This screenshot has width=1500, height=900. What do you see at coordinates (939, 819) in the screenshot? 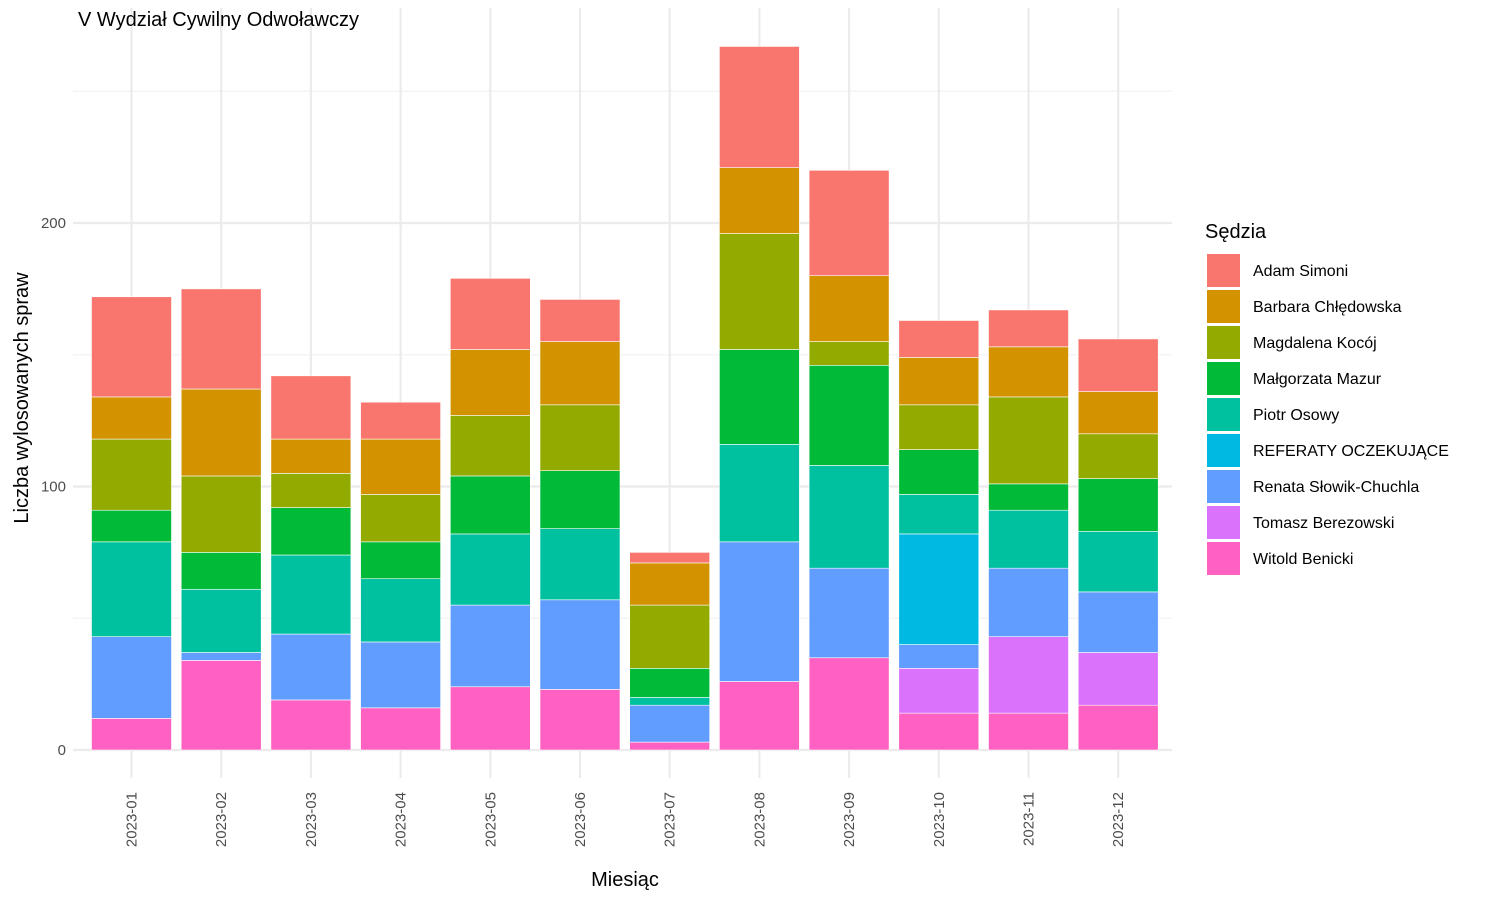
I see `x-tick-label: 2023-10` at bounding box center [939, 819].